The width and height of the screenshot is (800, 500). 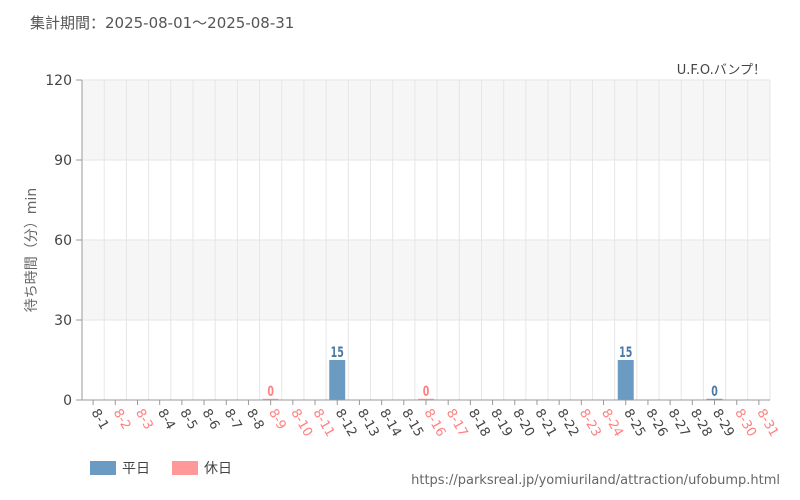 What do you see at coordinates (103, 468) in the screenshot?
I see `legend-swatch-weekday` at bounding box center [103, 468].